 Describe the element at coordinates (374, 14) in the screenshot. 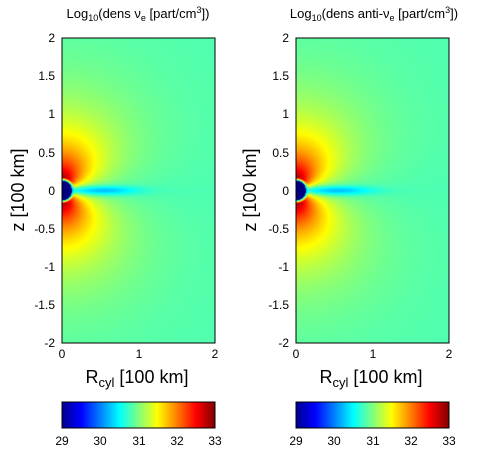

I see `panel-title: Log10(dens anti-νe [part/cm3])` at that location.